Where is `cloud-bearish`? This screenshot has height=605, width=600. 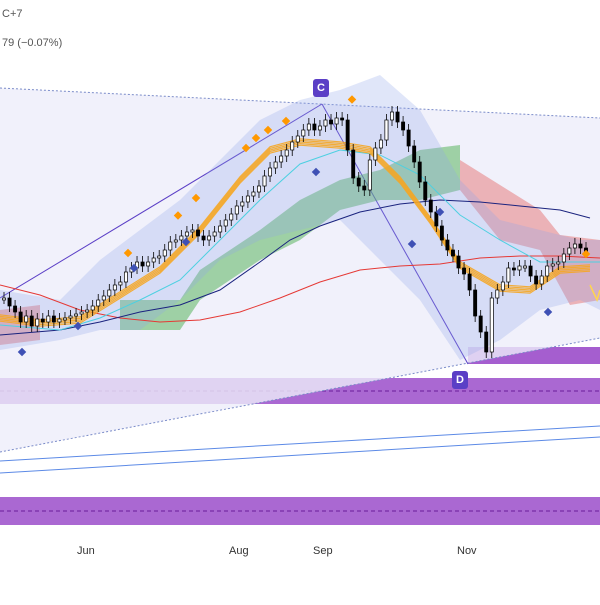 cloud-bearish is located at coordinates (20, 325).